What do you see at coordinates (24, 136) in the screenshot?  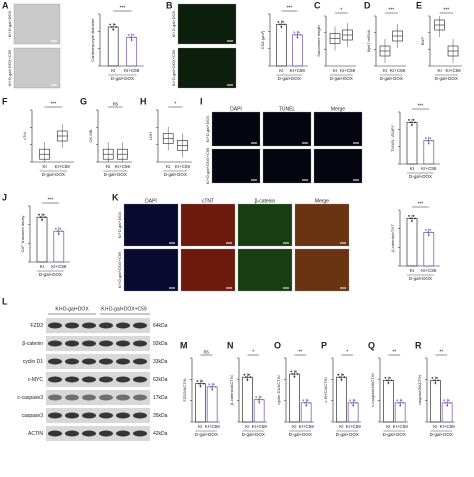 I see `y-axis-label: cTnI` at bounding box center [24, 136].